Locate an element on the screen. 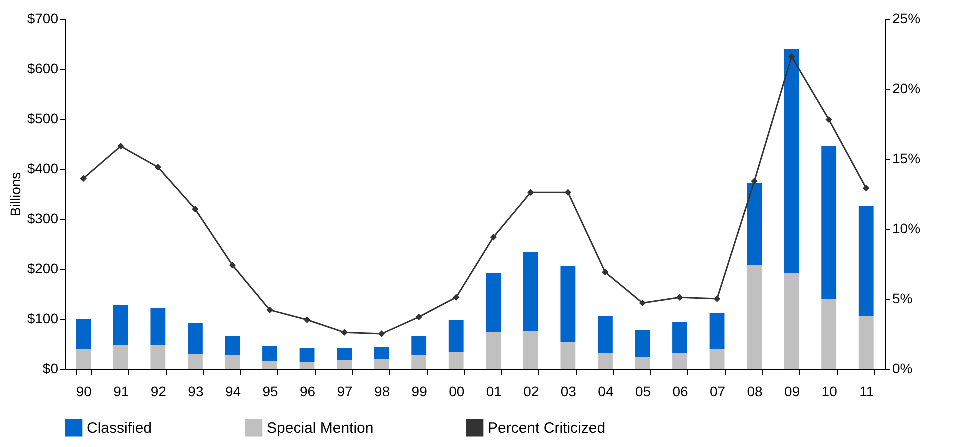 This screenshot has height=447, width=971. x-tick-label: 09 is located at coordinates (792, 392).